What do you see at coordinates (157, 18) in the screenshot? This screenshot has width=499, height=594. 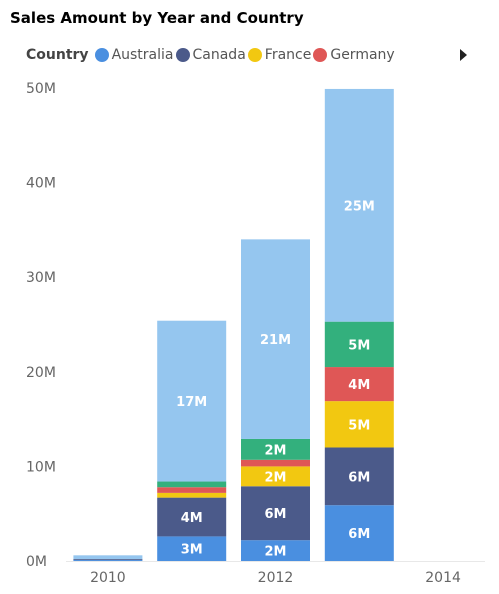 I see `chart-title: Sales Amount by Year and Country` at bounding box center [157, 18].